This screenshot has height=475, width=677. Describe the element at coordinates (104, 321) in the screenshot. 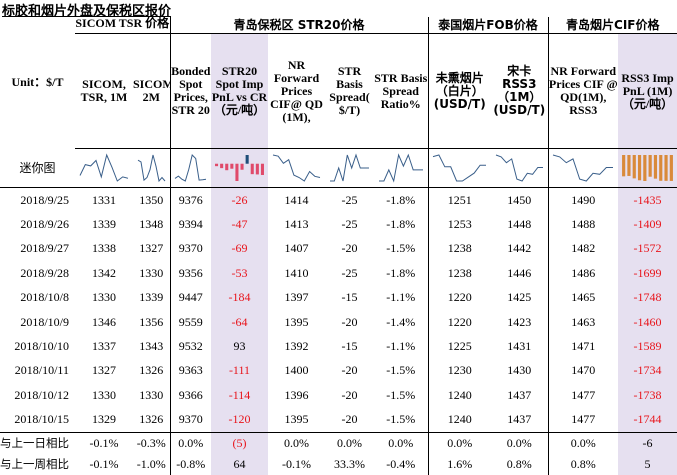

I see `row-value: 1346` at that location.